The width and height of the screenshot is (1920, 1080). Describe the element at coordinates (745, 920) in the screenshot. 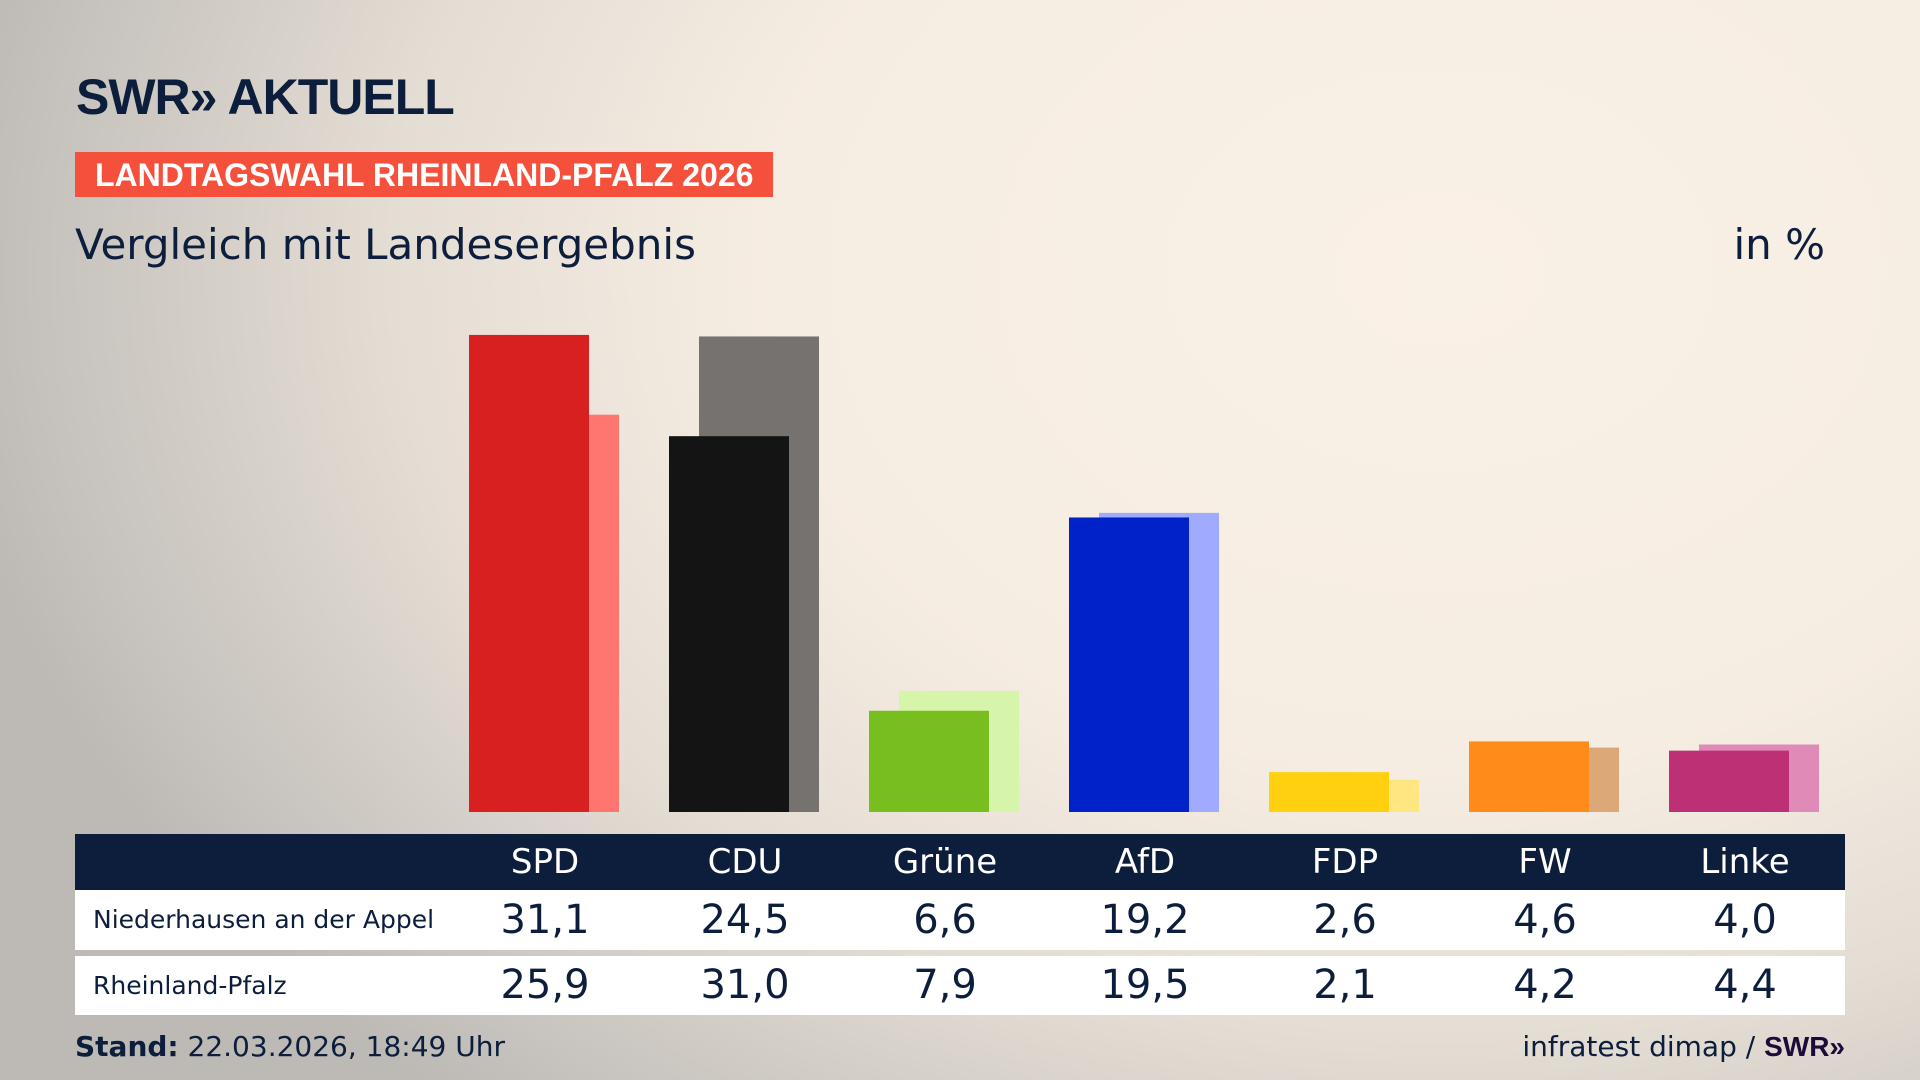

I see `value-cell: 24,5` at that location.